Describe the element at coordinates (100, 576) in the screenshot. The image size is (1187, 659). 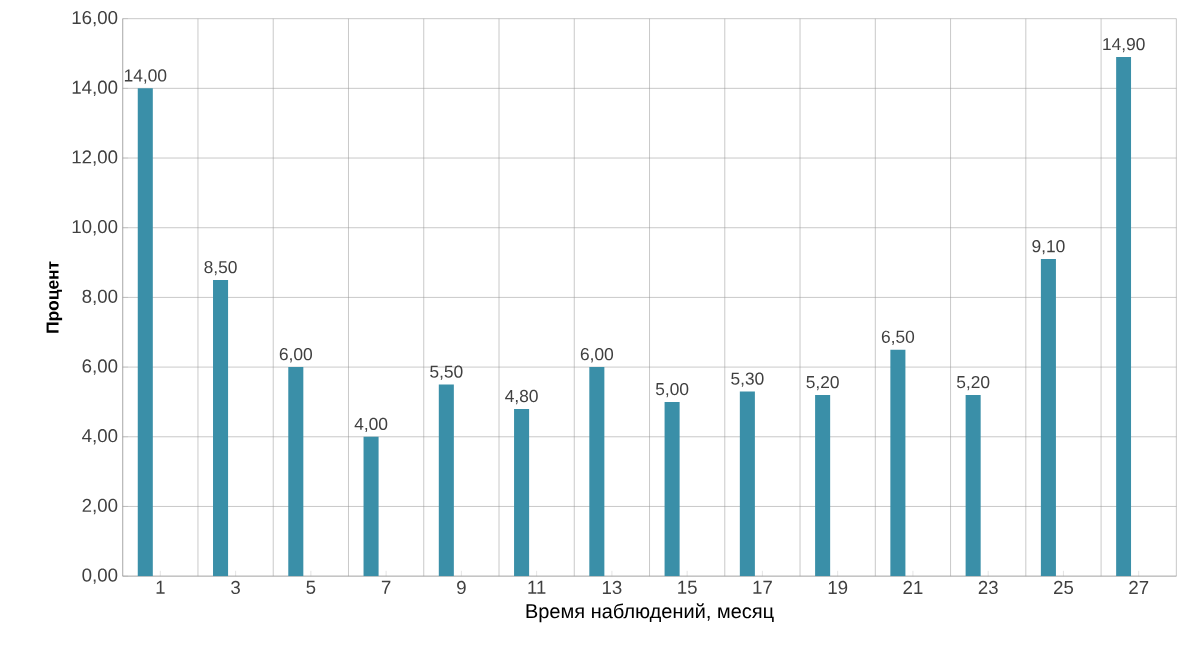
I see `y-tick-label: 0,00` at that location.